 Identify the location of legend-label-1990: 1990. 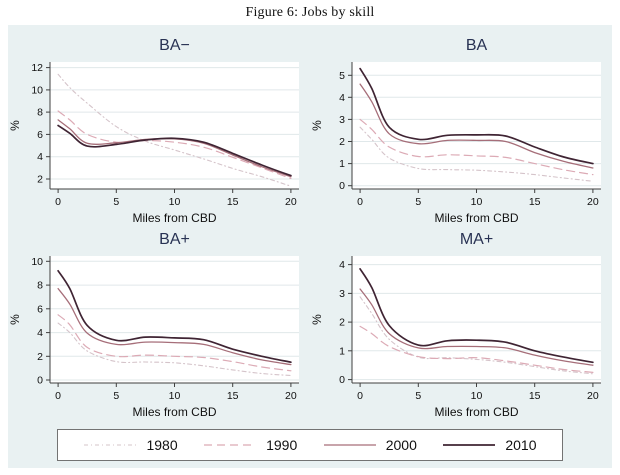
(282, 445).